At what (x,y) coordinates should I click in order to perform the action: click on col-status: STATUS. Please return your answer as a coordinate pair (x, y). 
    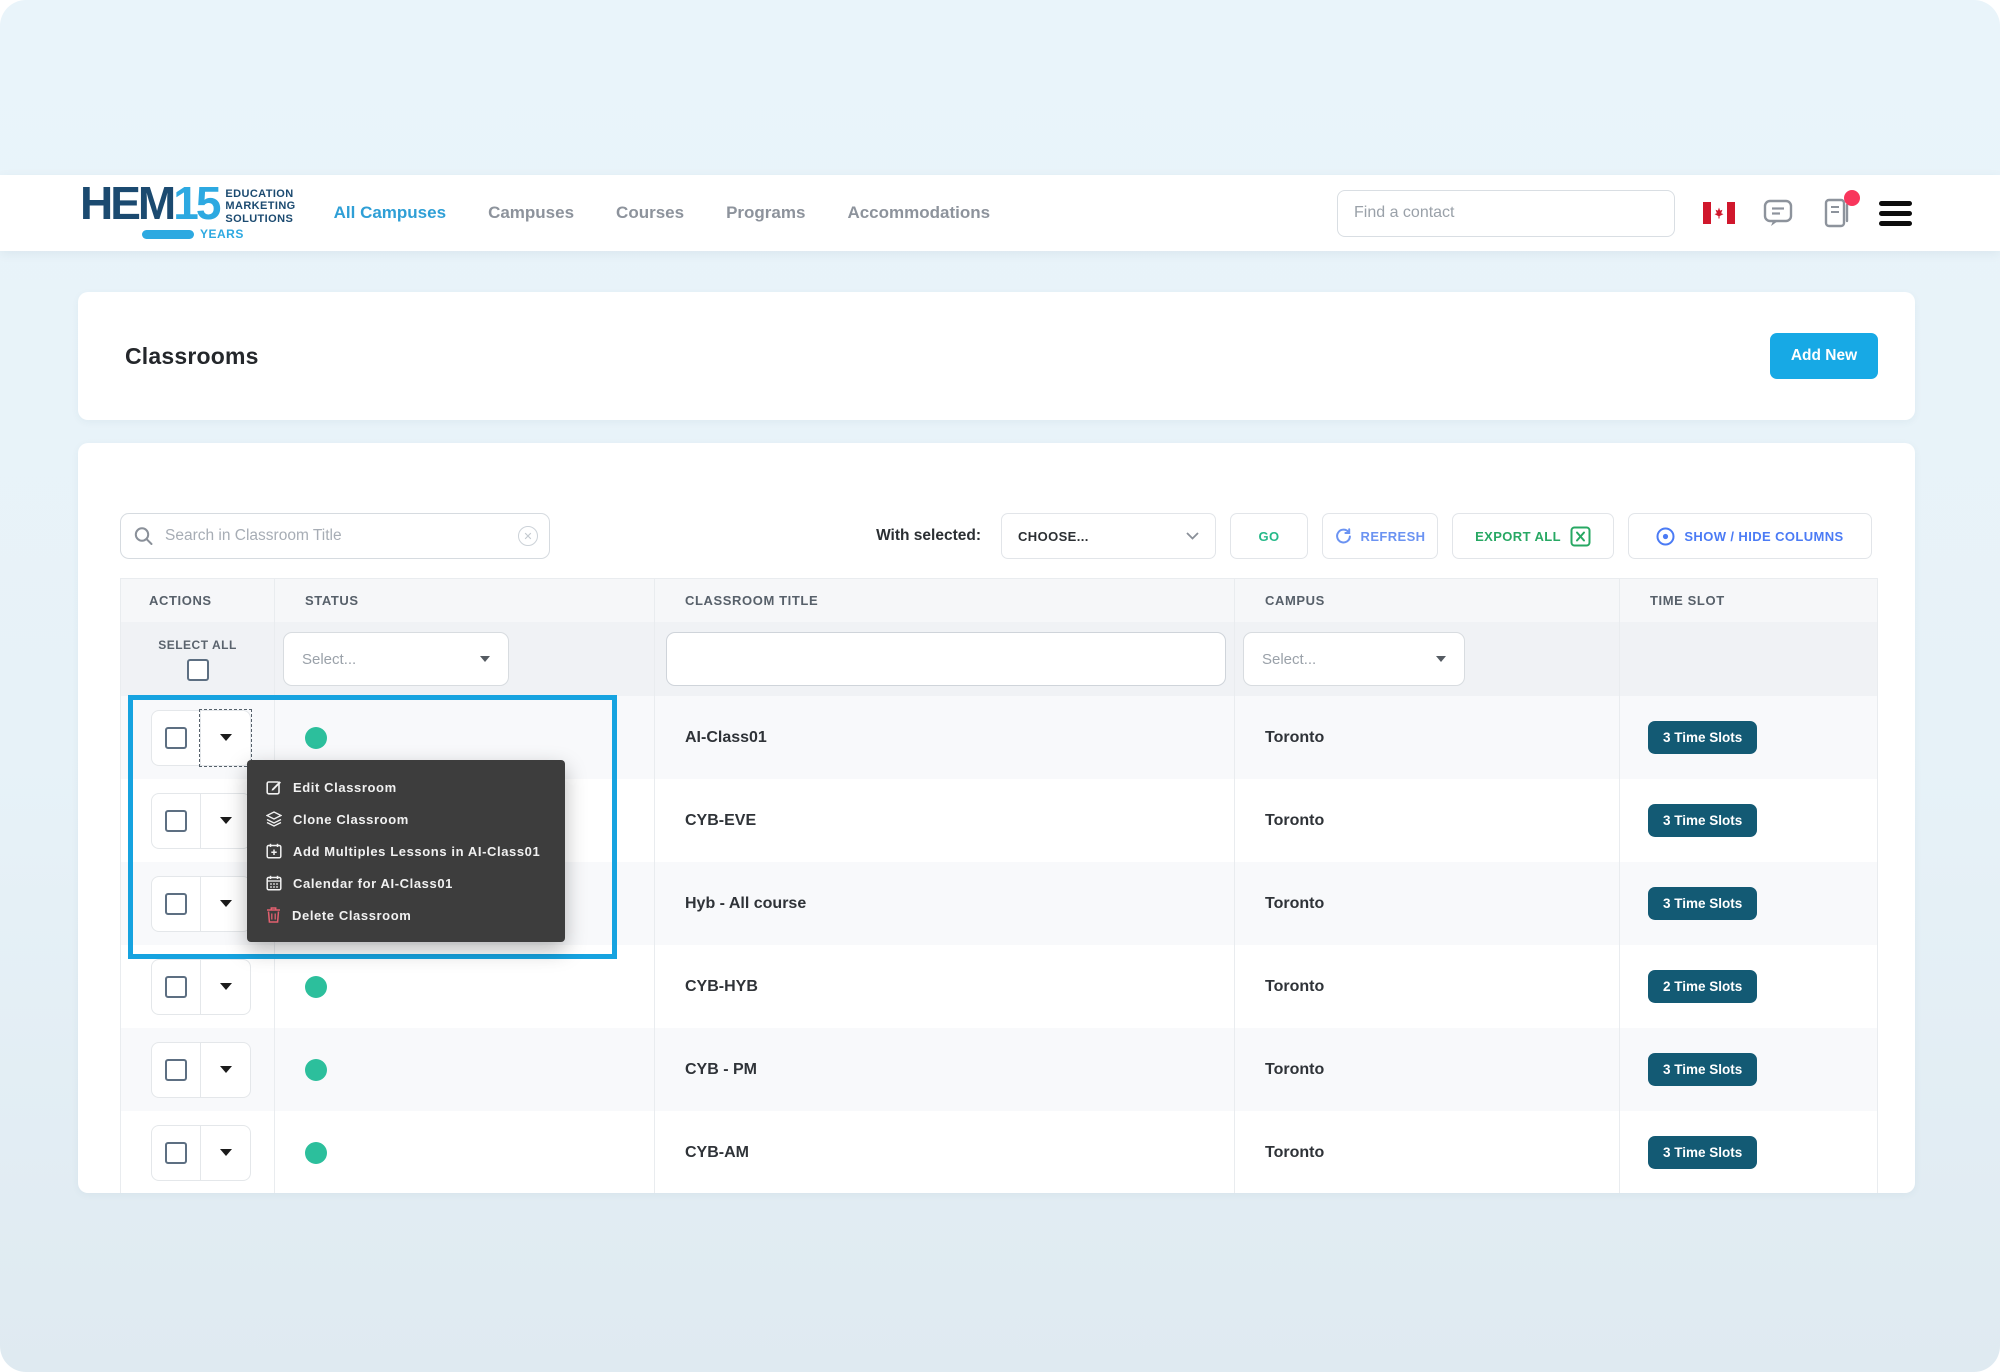
    Looking at the image, I should click on (465, 600).